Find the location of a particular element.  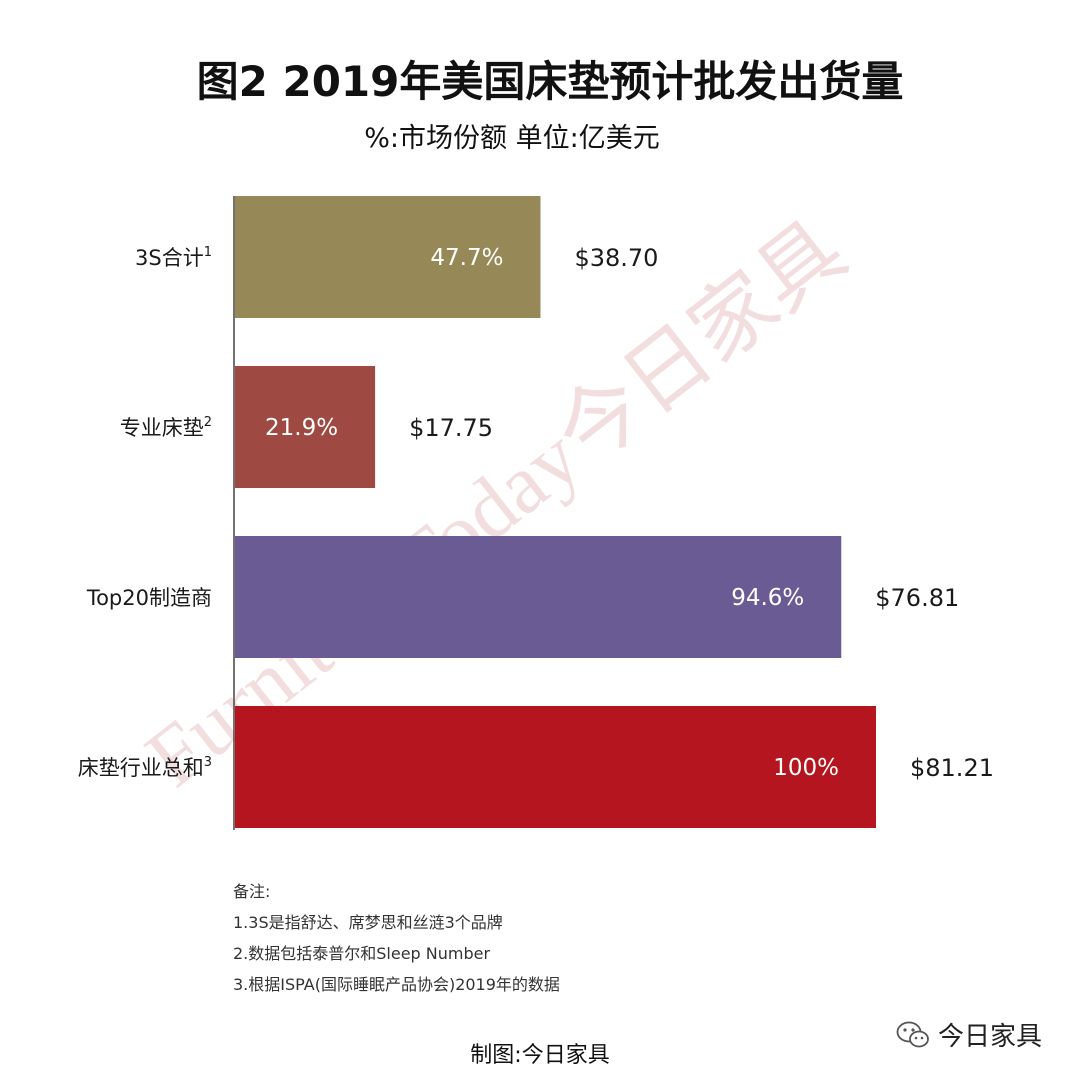

brand-name: 今日家具 is located at coordinates (990, 1037).